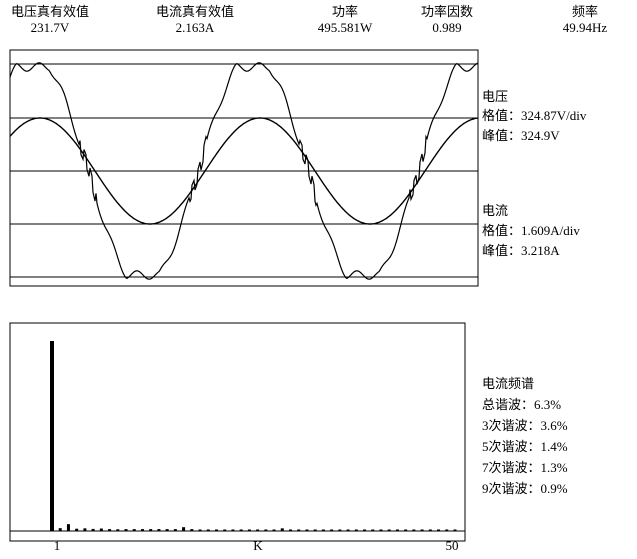 This screenshot has height=559, width=637. What do you see at coordinates (195, 11) in the screenshot?
I see `measure-label: 电流真有效值` at bounding box center [195, 11].